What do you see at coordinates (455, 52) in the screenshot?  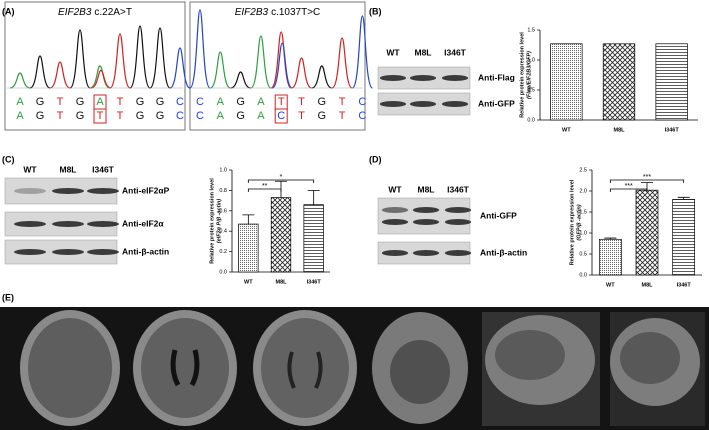 I see `lane-label: I346T` at bounding box center [455, 52].